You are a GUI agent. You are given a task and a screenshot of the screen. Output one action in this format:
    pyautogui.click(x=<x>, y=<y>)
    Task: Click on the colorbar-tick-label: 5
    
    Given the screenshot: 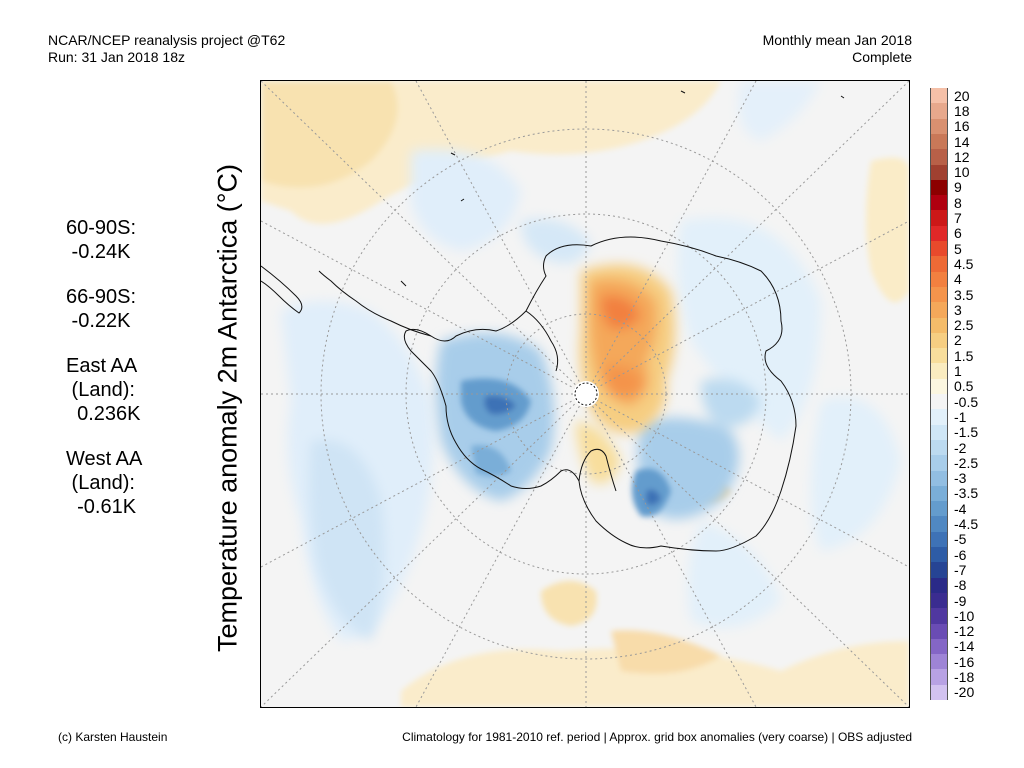 What is the action you would take?
    pyautogui.click(x=958, y=248)
    